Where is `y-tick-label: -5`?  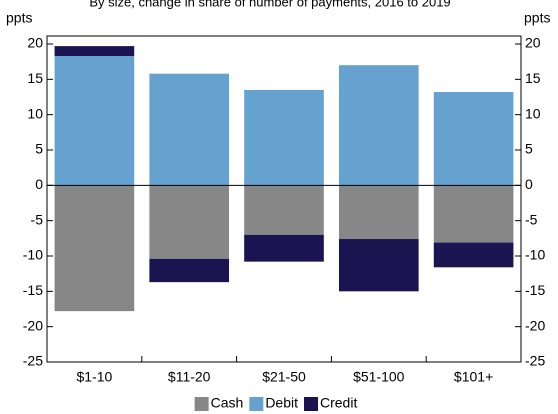 y-tick-label: -5 is located at coordinates (37, 219).